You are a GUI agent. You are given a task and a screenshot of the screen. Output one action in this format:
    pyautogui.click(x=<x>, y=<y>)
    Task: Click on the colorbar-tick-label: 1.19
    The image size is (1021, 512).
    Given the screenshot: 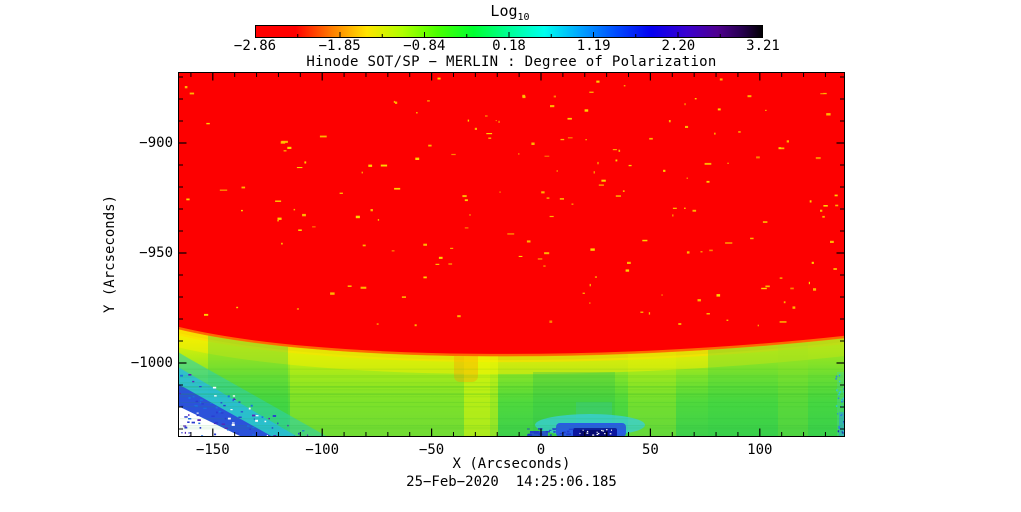 What is the action you would take?
    pyautogui.click(x=593, y=46)
    